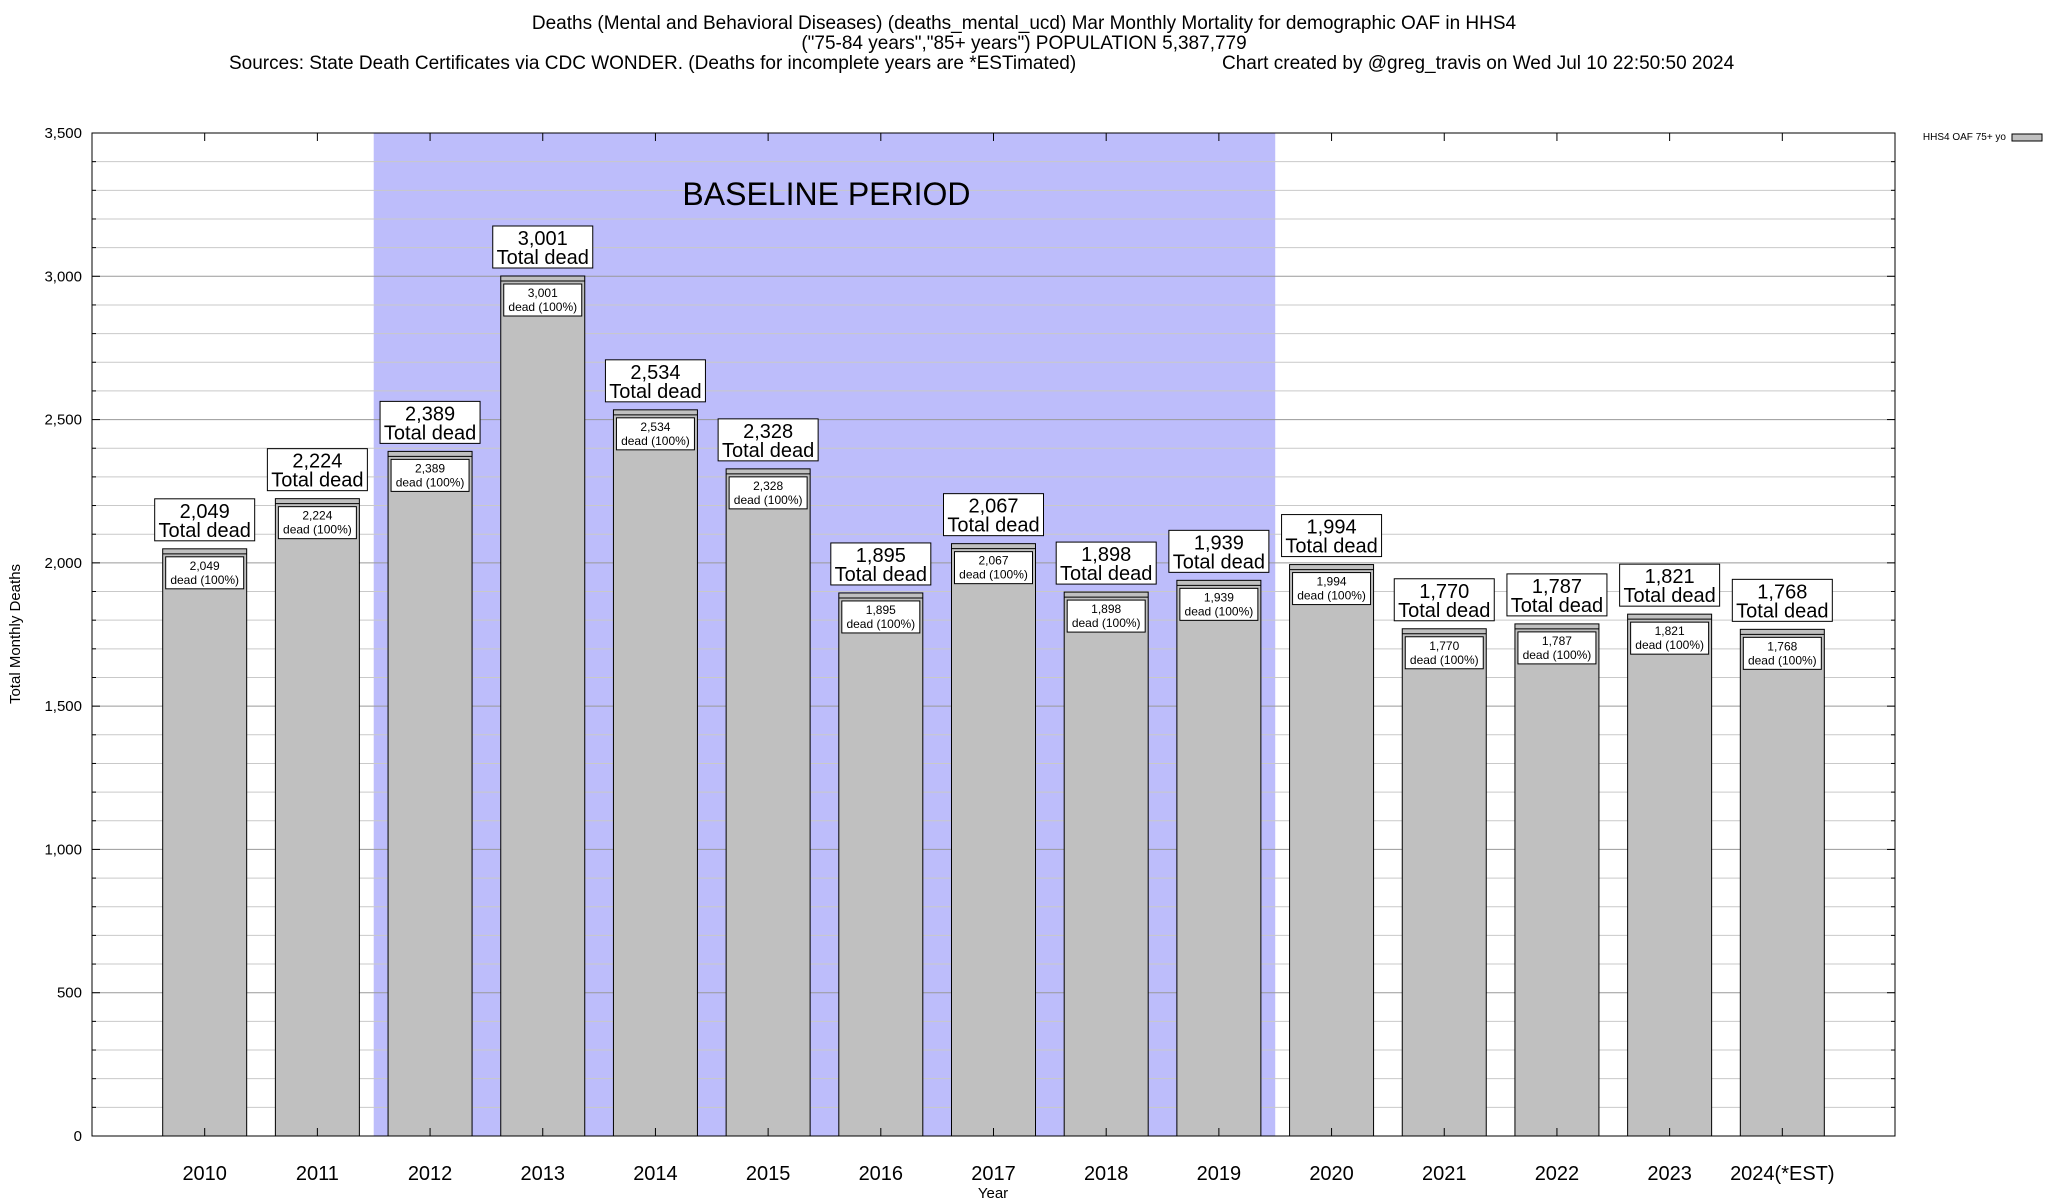  What do you see at coordinates (655, 373) in the screenshot?
I see `total-value-label: 2,534` at bounding box center [655, 373].